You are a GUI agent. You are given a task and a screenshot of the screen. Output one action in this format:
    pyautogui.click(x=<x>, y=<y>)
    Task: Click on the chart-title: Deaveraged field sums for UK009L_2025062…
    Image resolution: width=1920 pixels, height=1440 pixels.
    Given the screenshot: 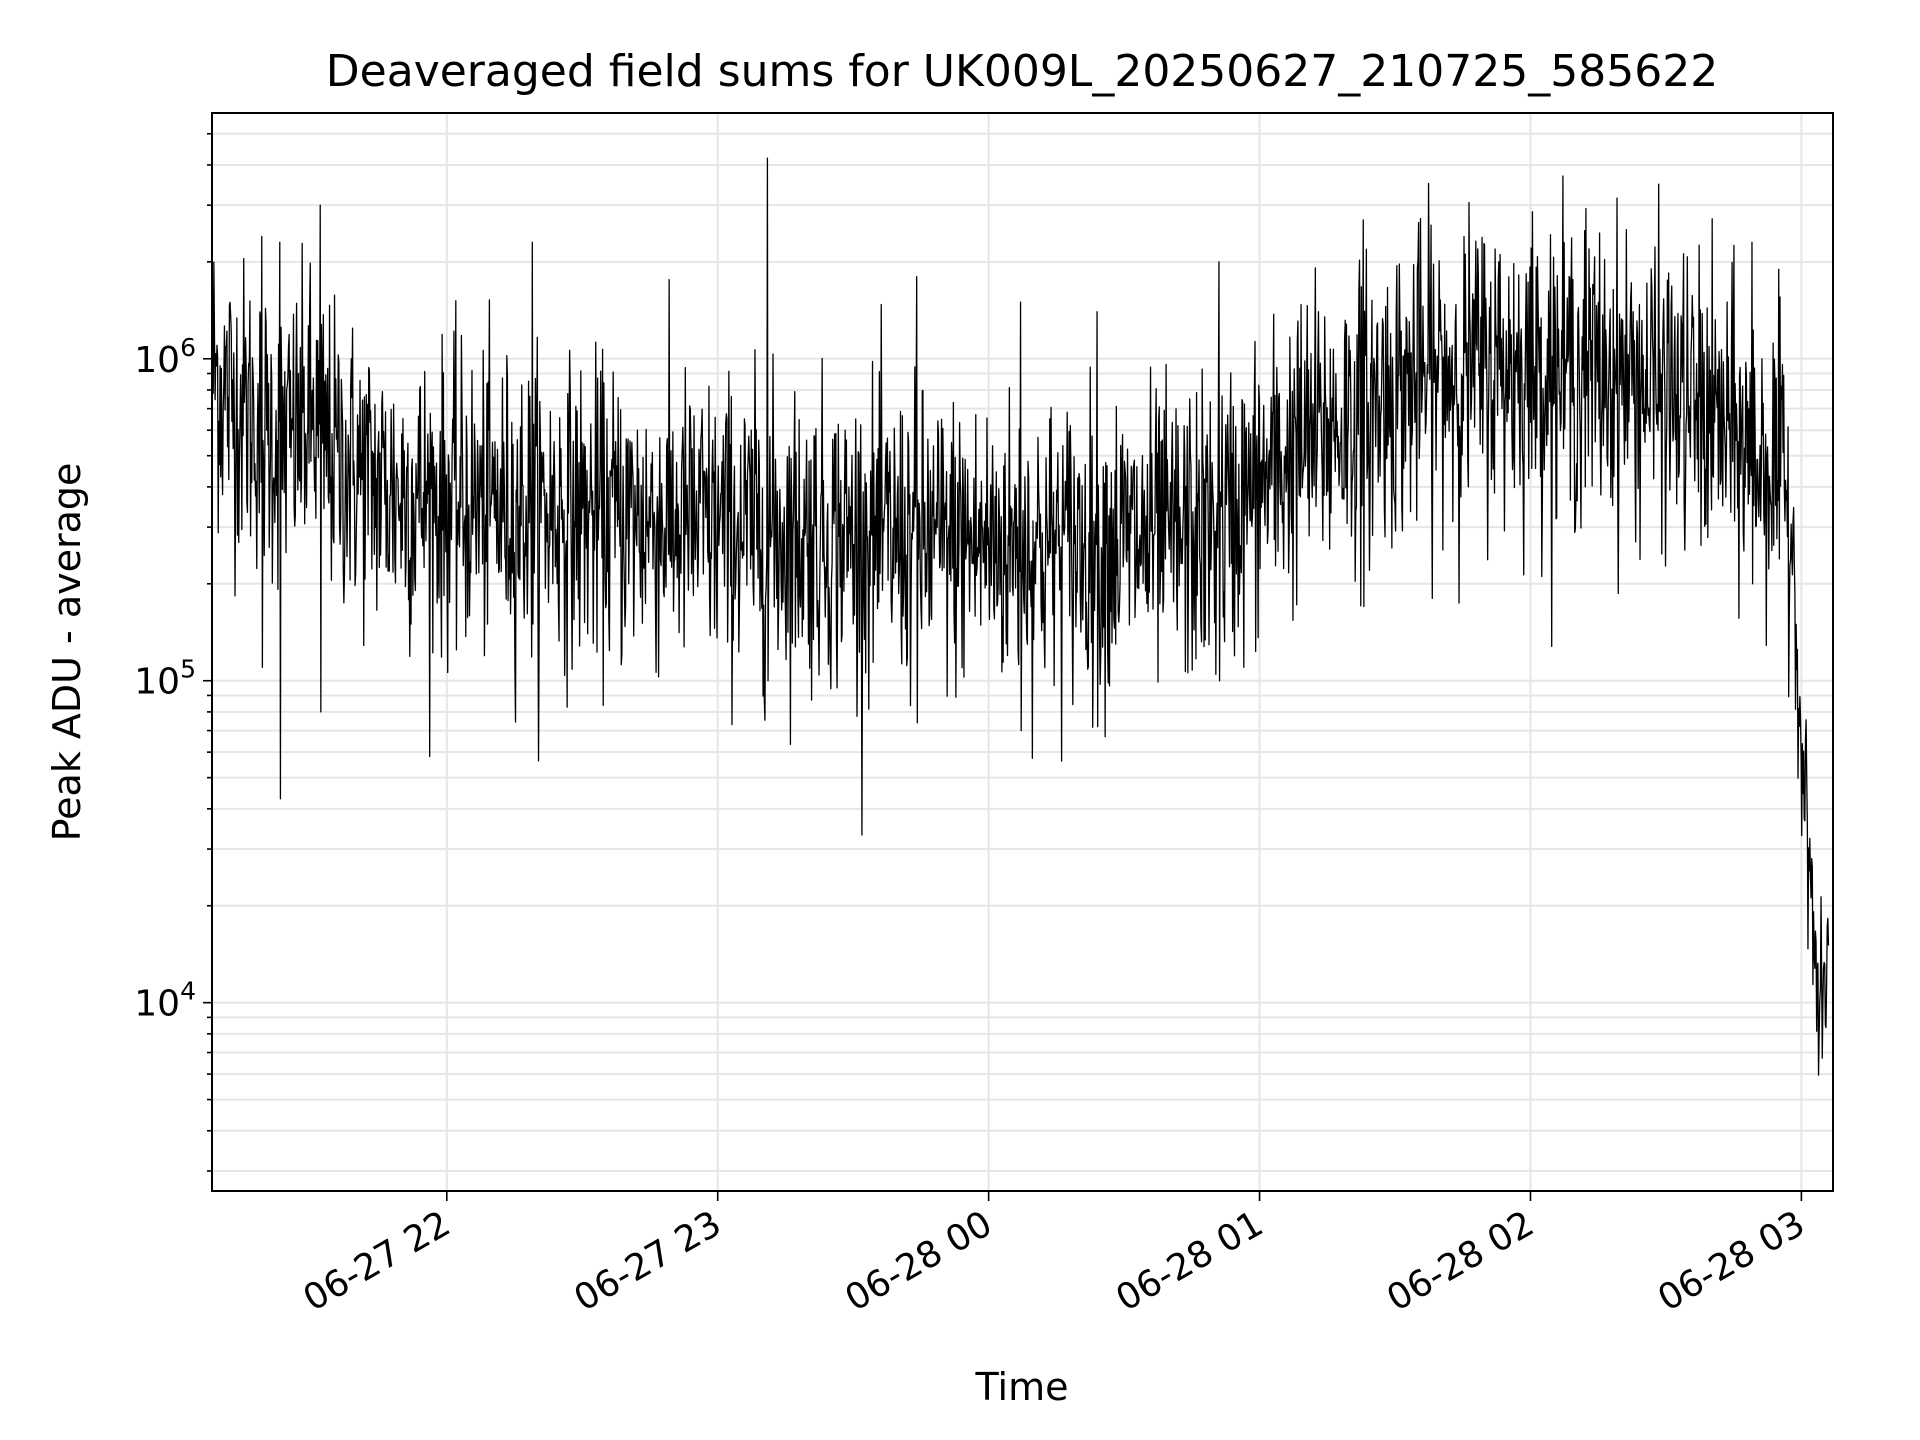 What is the action you would take?
    pyautogui.click(x=1022, y=71)
    